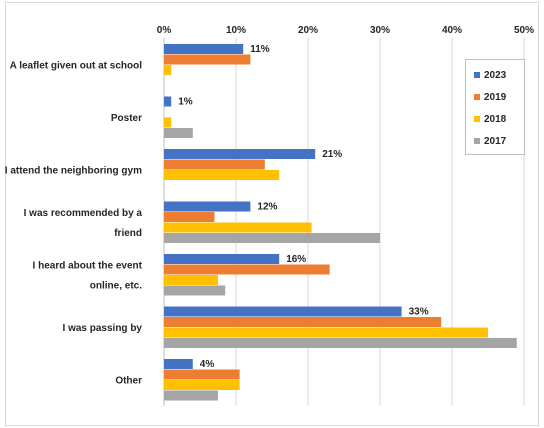 This screenshot has width=544, height=428. I want to click on category-label: online, etc., so click(116, 286).